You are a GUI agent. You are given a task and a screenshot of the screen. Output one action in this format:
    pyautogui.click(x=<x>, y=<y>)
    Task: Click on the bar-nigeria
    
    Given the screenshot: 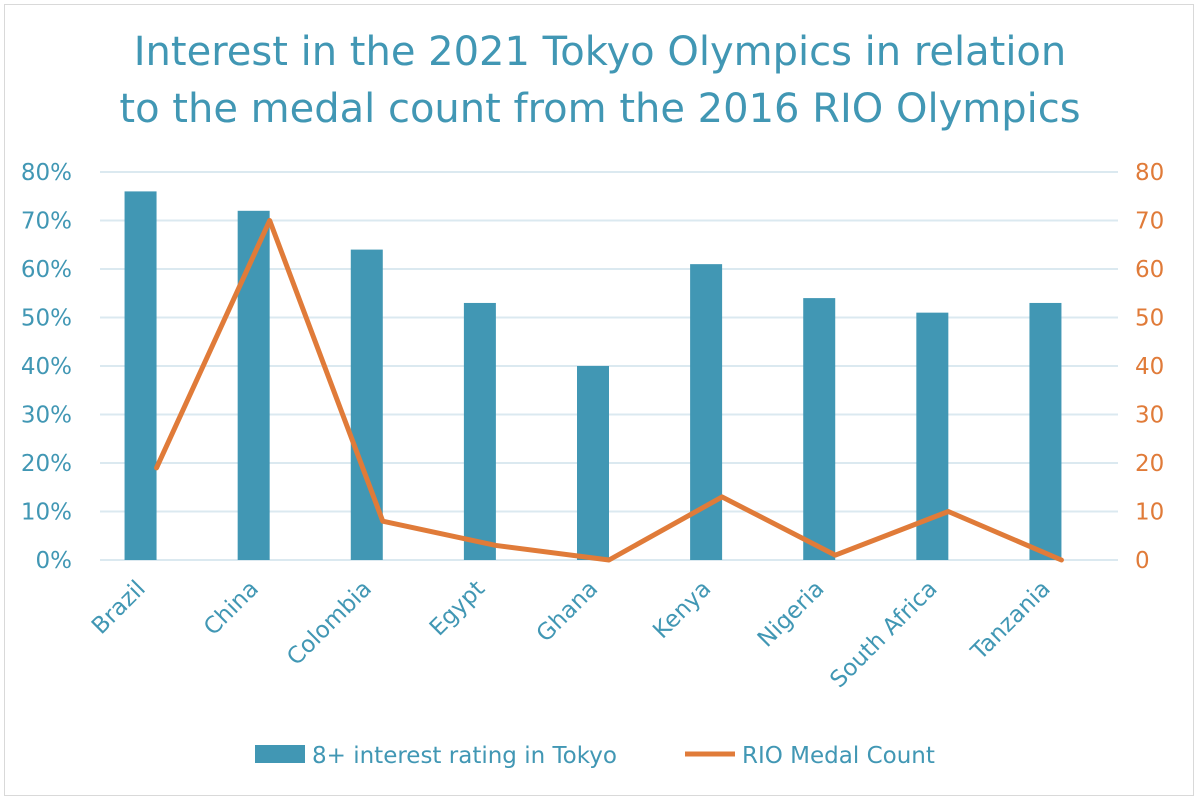 What is the action you would take?
    pyautogui.click(x=819, y=429)
    